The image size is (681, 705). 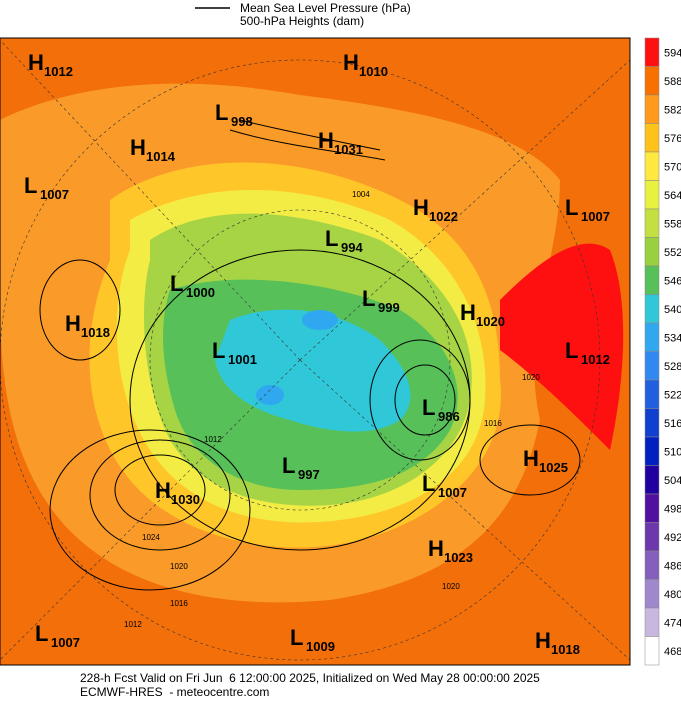 What do you see at coordinates (672, 566) in the screenshot?
I see `colorbar-label: 486` at bounding box center [672, 566].